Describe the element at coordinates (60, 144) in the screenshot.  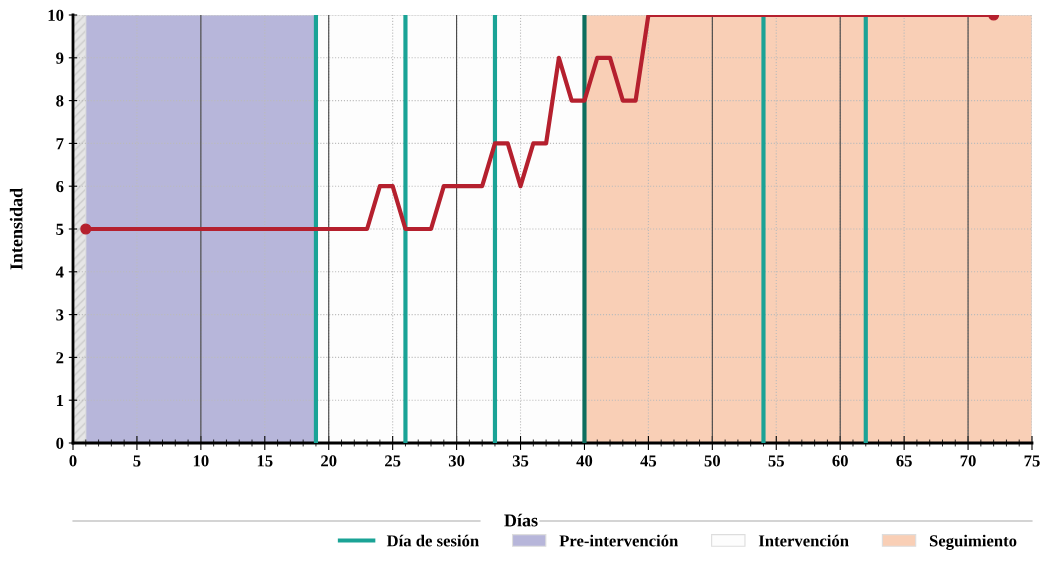
I see `y-tick-label: 7` at that location.